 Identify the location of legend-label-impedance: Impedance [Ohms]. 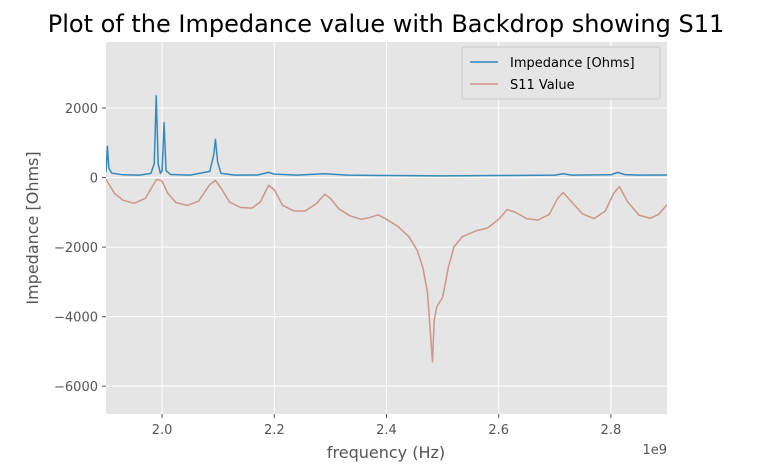
(572, 63).